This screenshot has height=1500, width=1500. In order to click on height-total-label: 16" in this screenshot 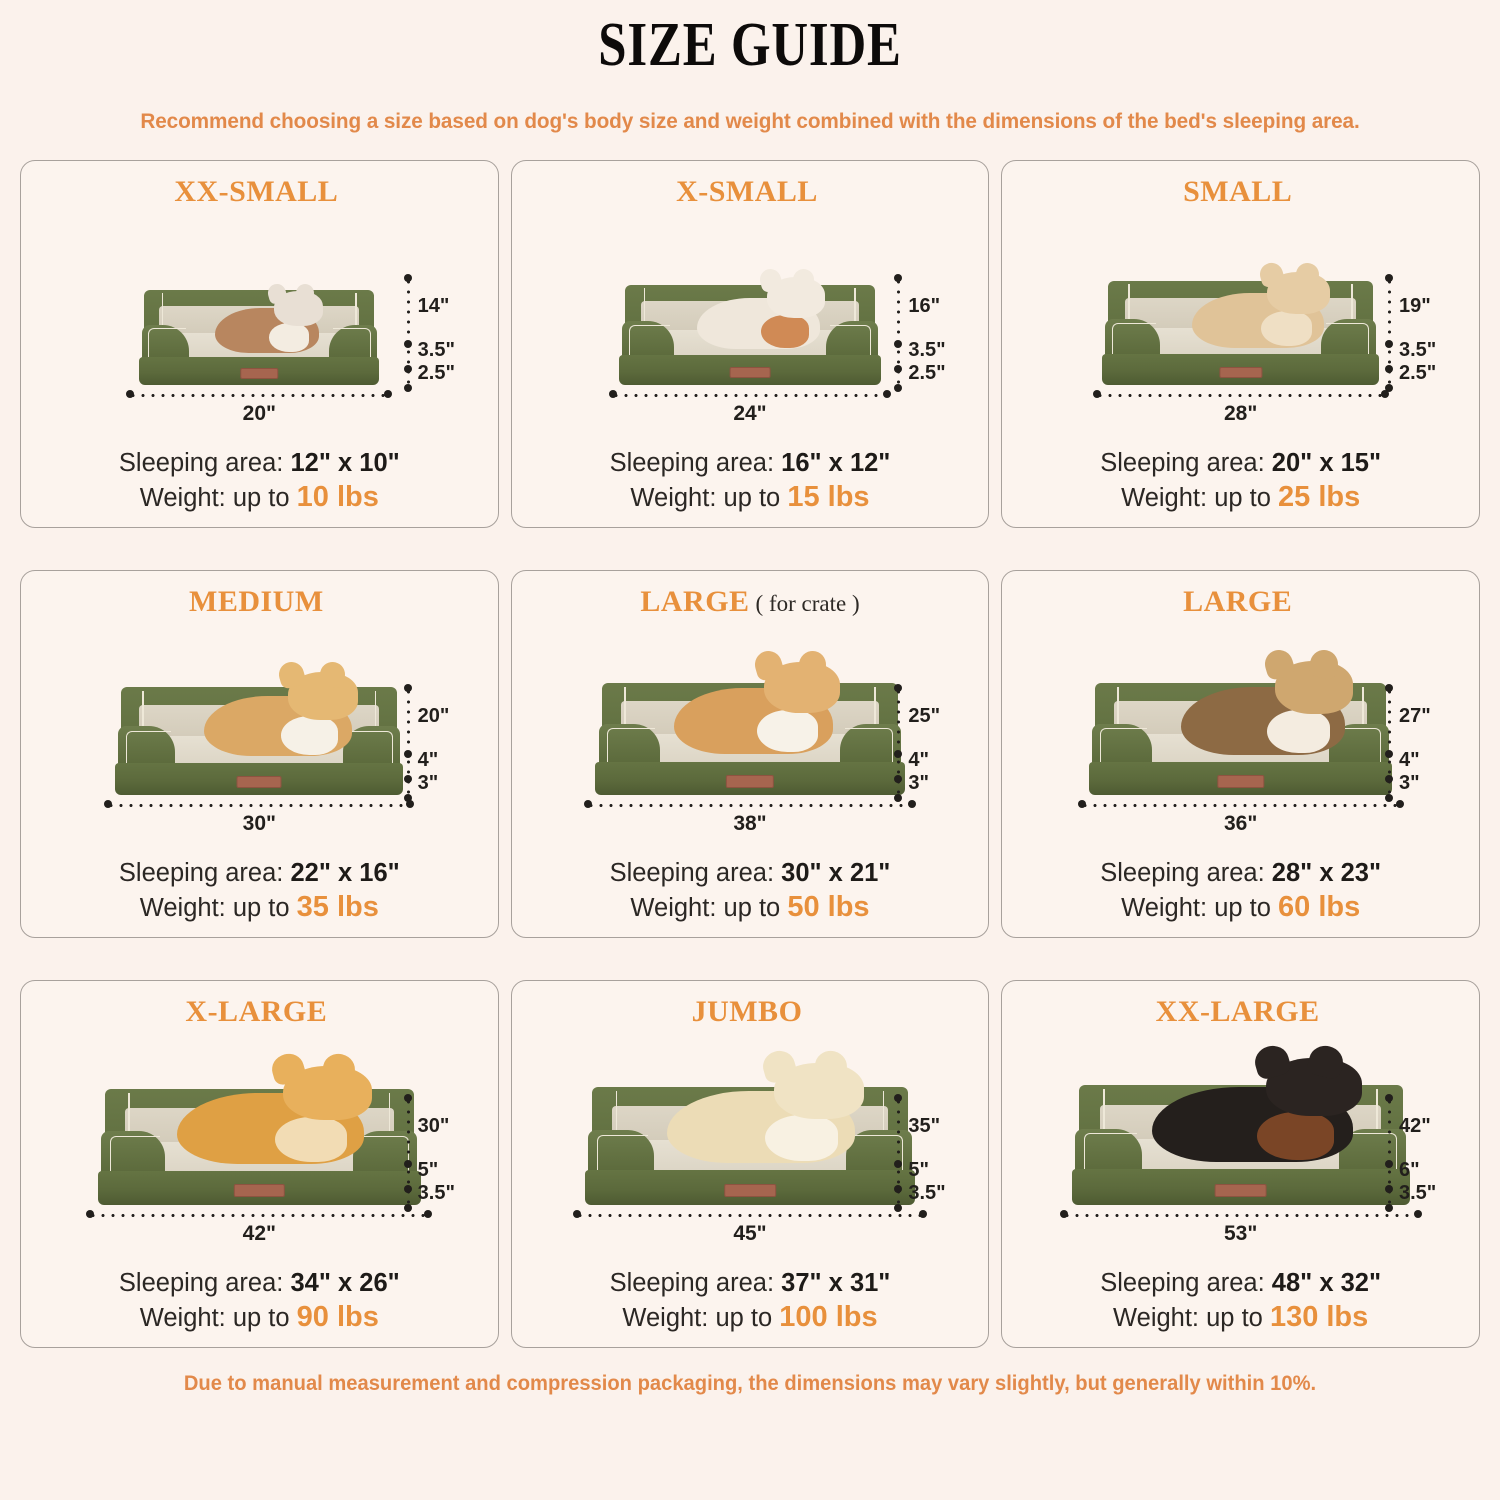, I will do `click(924, 306)`.